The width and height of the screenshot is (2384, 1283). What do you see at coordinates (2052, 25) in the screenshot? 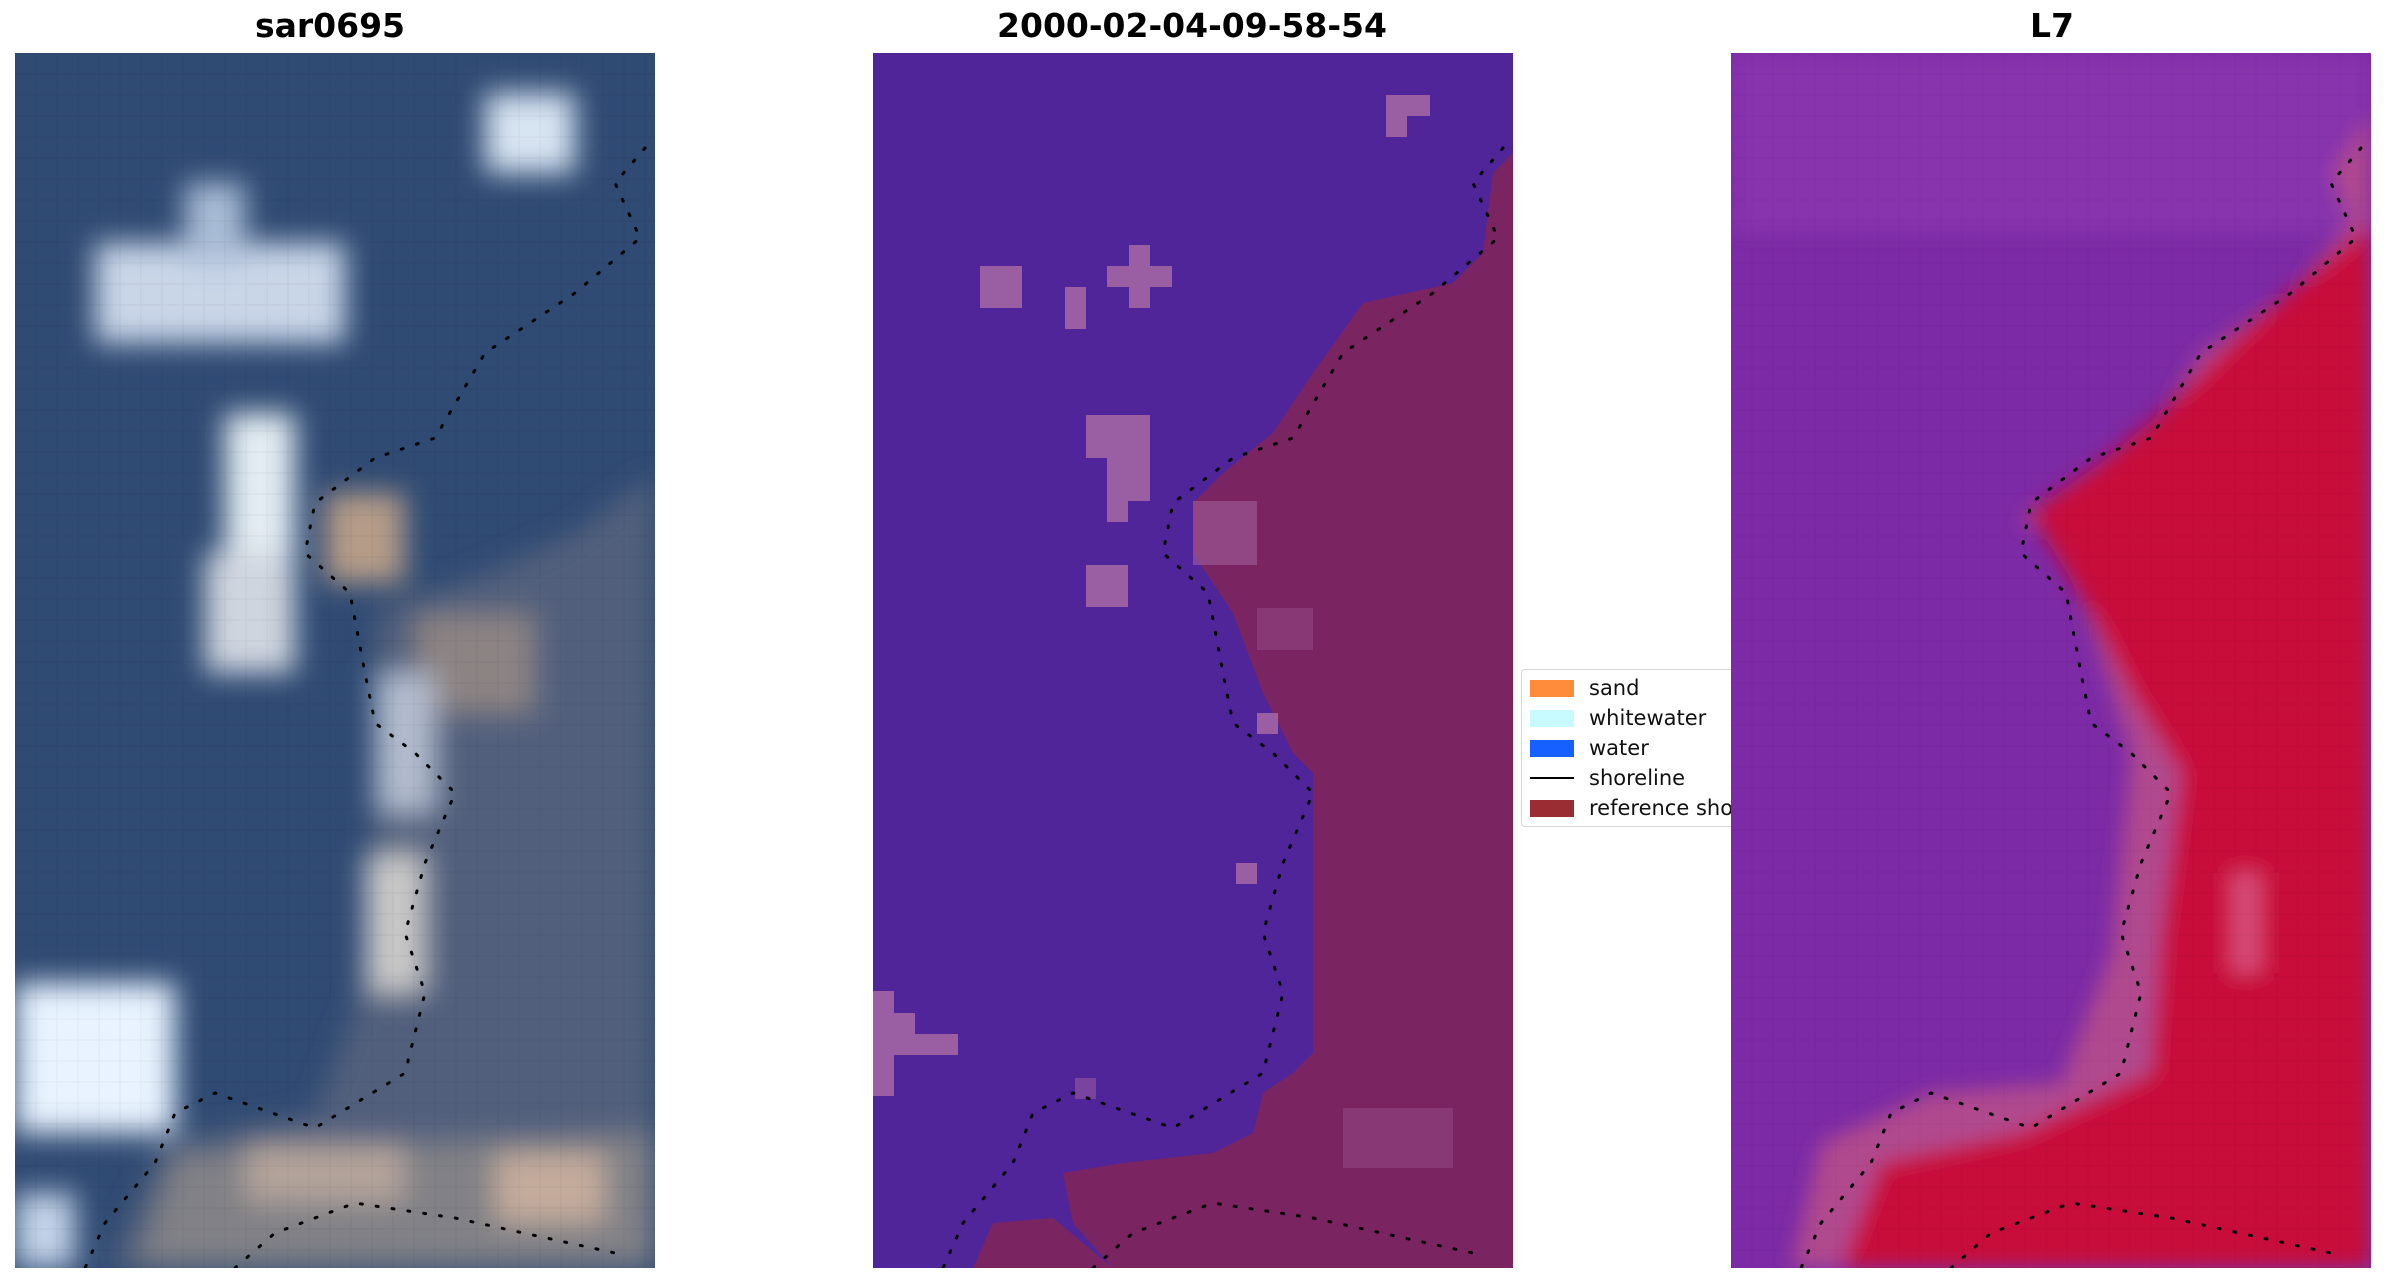
I see `panel-3-title: L7` at bounding box center [2052, 25].